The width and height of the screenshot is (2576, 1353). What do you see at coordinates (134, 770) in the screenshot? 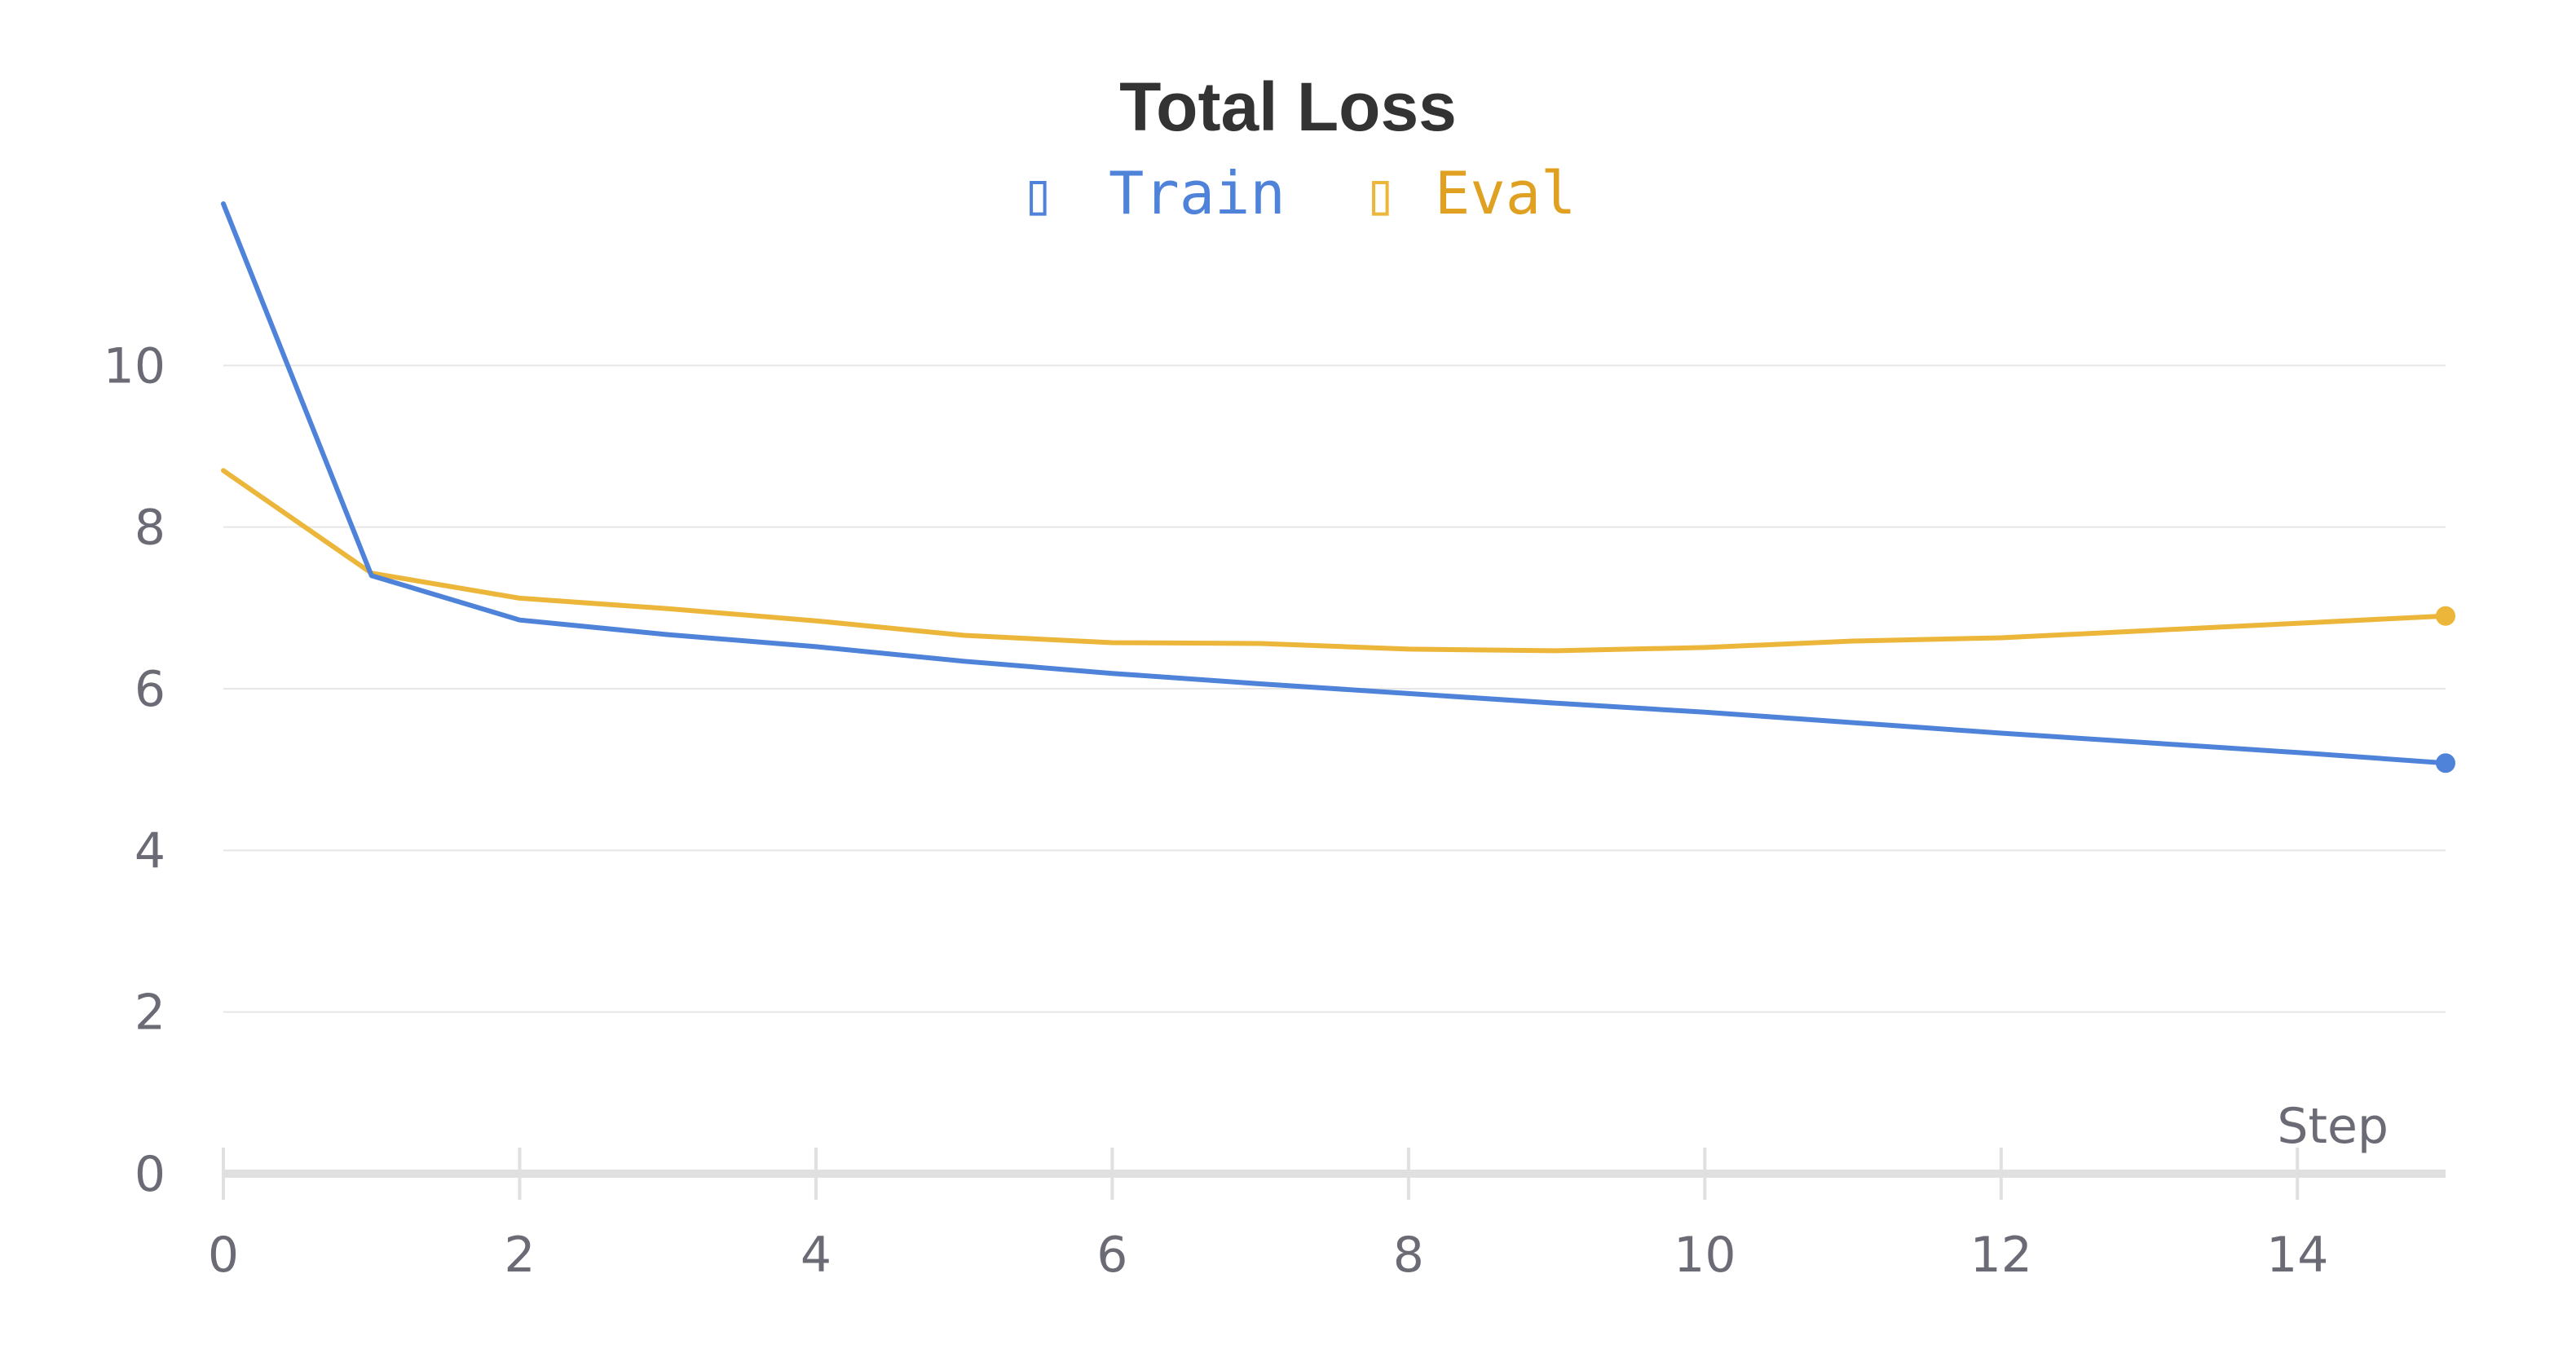
I see `y-axis-ticks: 0 2 4 6 8 10` at bounding box center [134, 770].